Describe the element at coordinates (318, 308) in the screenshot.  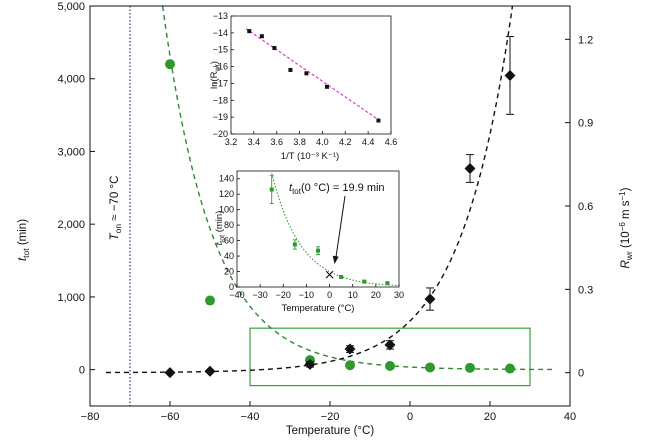
I see `inset-bottom-x-axis-label: Temperature (°C)` at that location.